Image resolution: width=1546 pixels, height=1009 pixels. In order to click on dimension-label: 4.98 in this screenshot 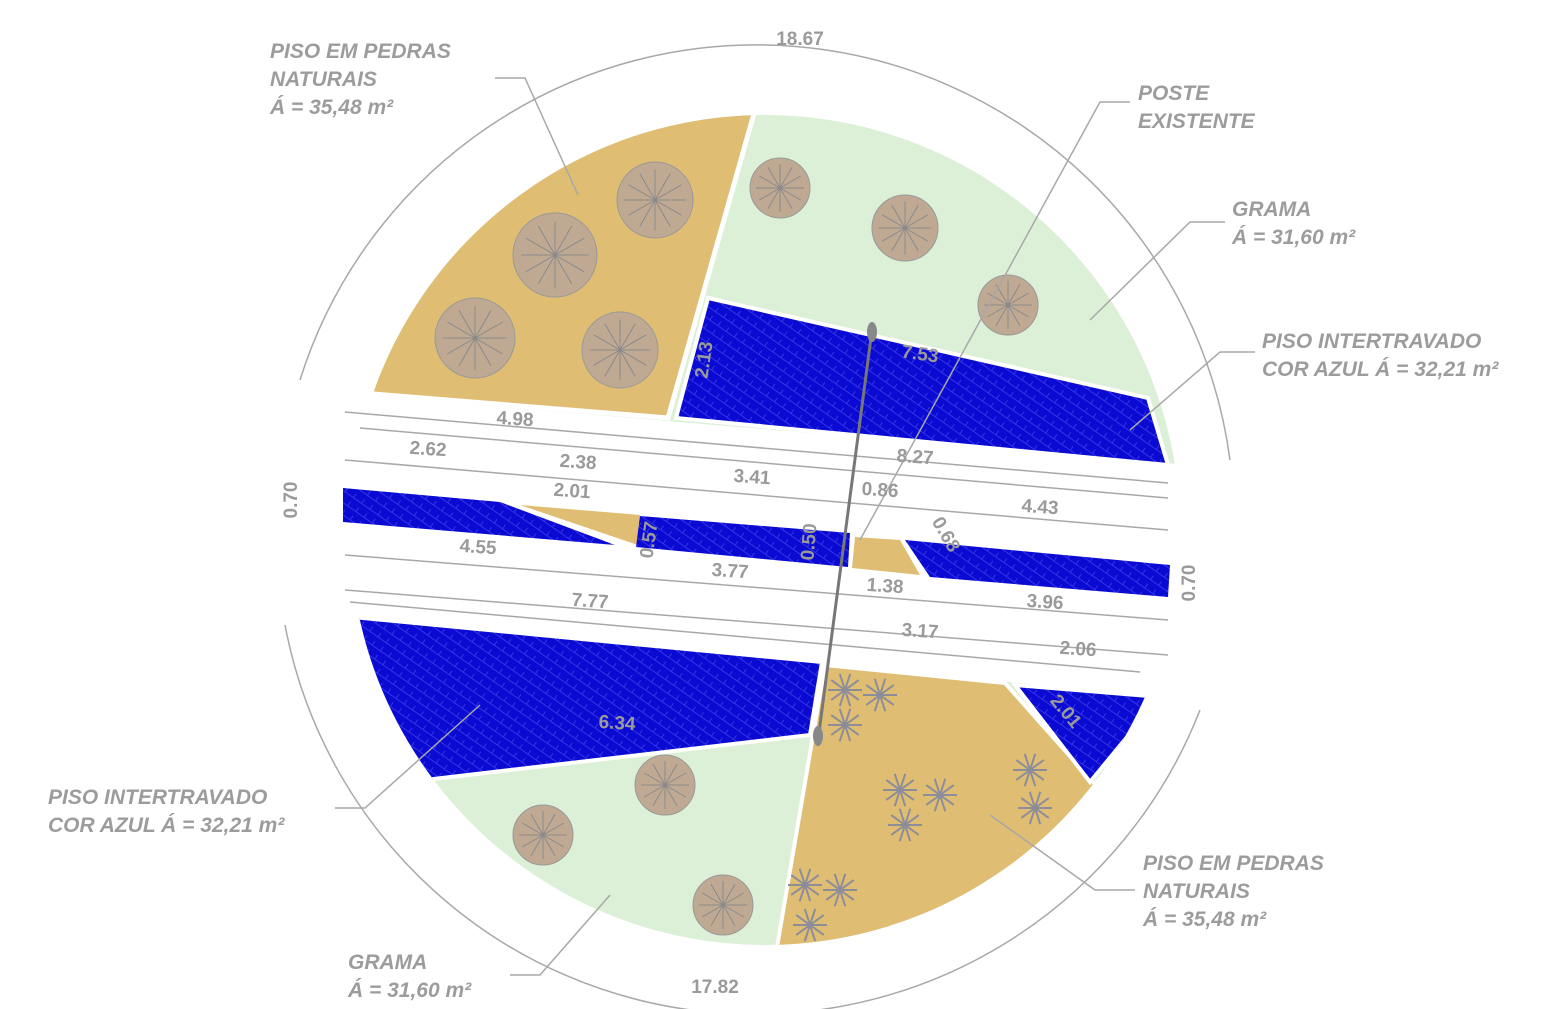, I will do `click(515, 420)`.